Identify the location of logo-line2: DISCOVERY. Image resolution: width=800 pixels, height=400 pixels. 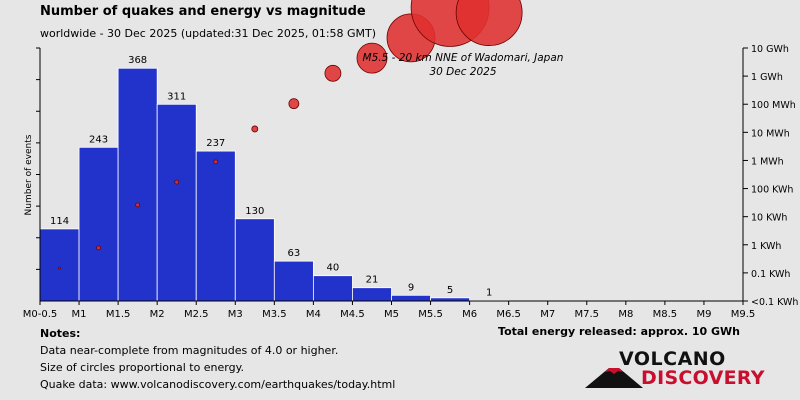
(703, 378).